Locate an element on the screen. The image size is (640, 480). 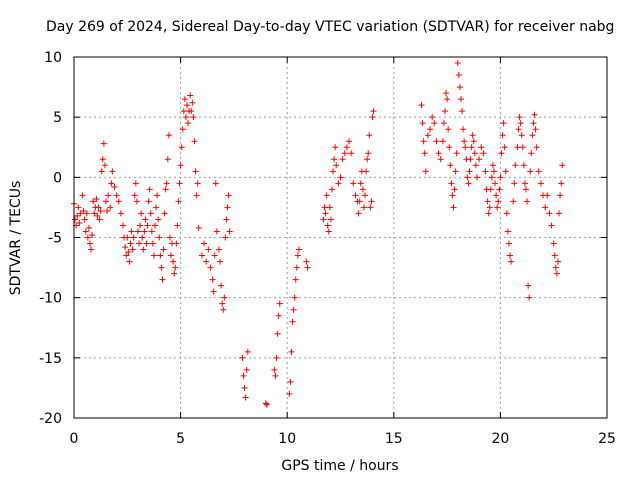
y-axis-label: SDTVAR / TECUs is located at coordinates (16, 238).